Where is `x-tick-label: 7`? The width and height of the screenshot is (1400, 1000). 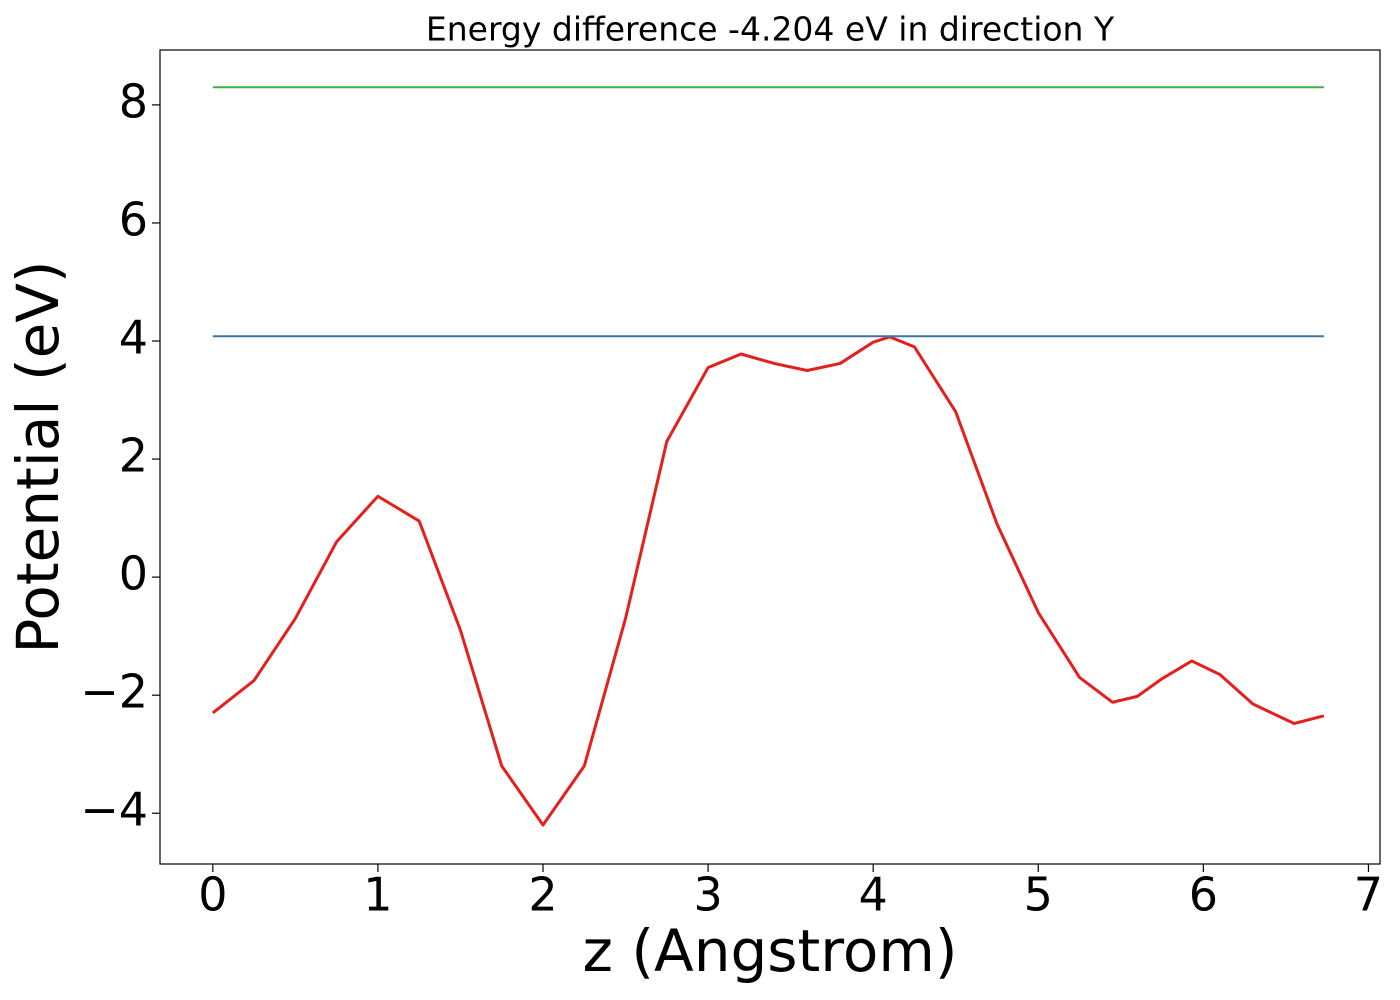 x-tick-label: 7 is located at coordinates (1368, 895).